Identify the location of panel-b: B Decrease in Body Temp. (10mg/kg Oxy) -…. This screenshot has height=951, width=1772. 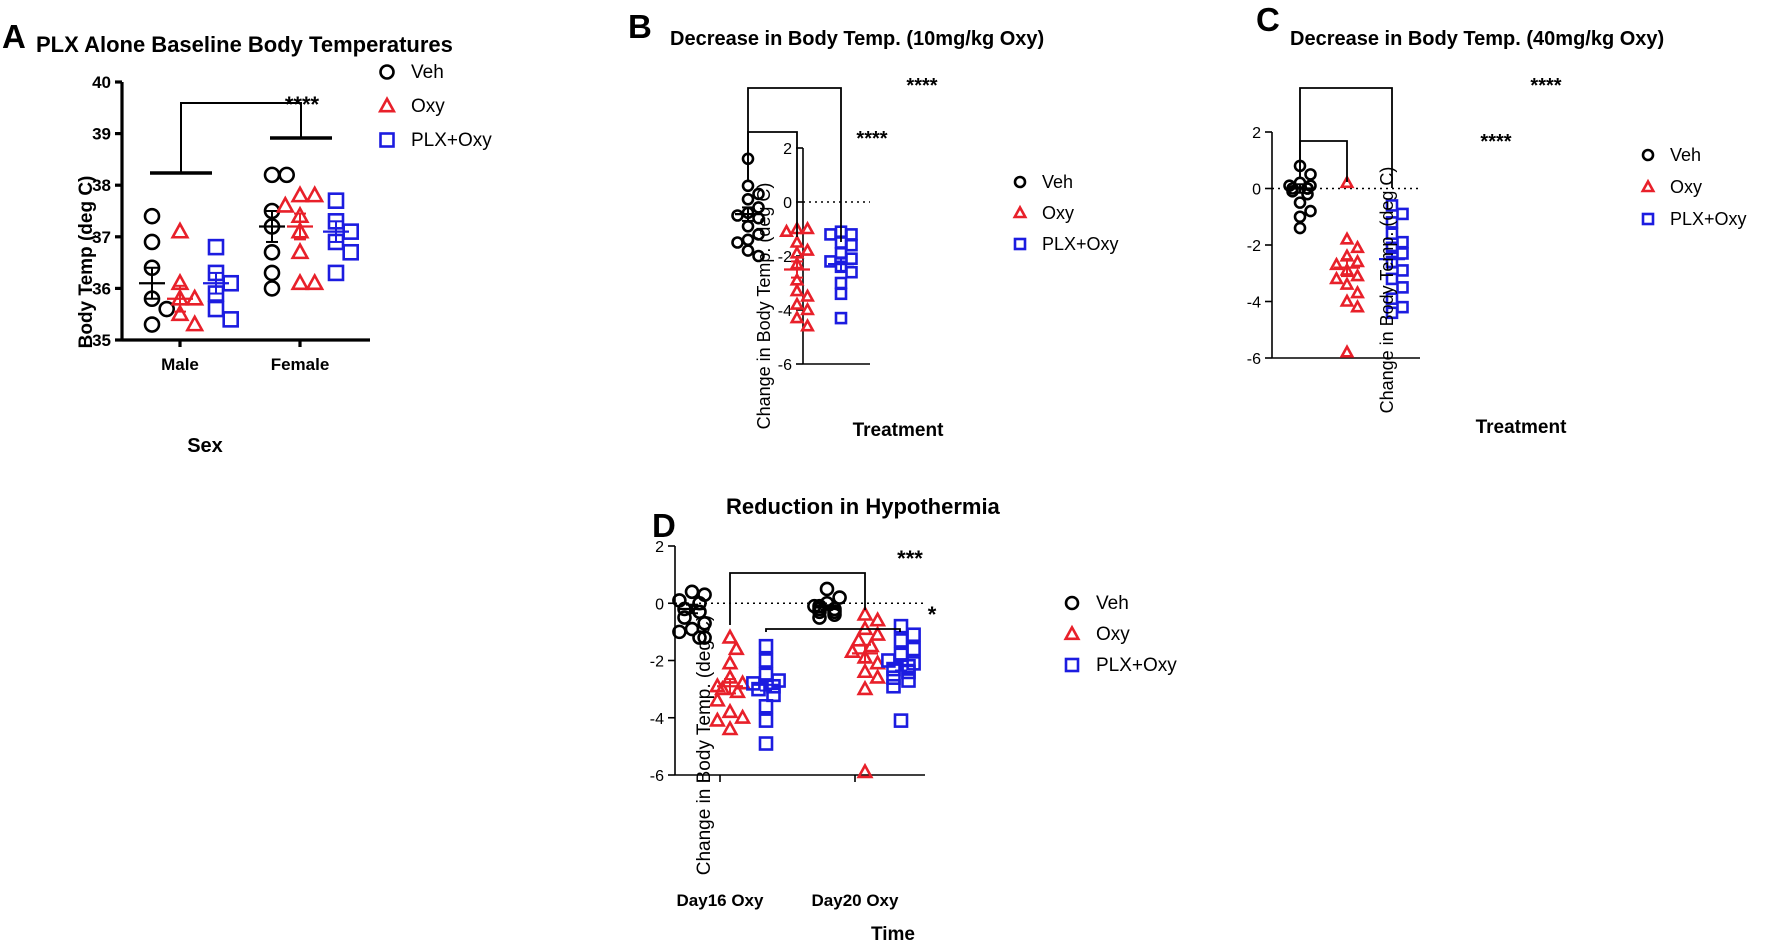
(873, 224).